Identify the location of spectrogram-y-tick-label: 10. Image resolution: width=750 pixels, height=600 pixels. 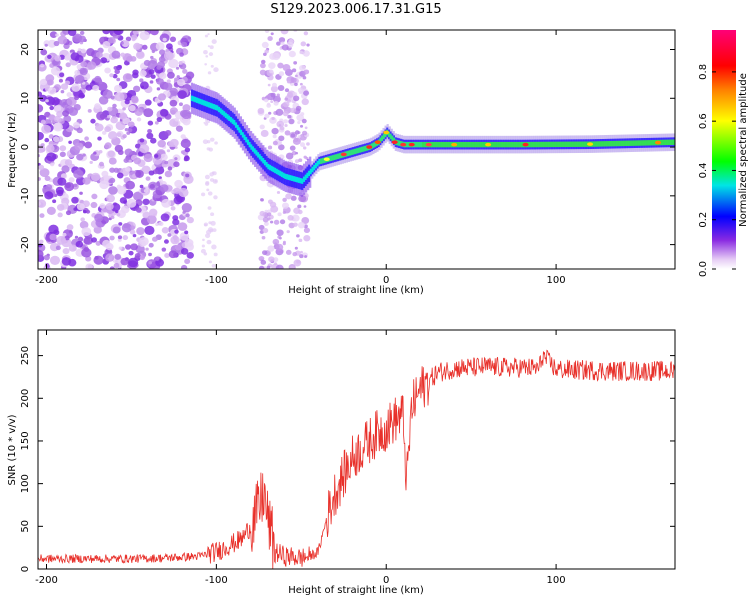
(25, 98).